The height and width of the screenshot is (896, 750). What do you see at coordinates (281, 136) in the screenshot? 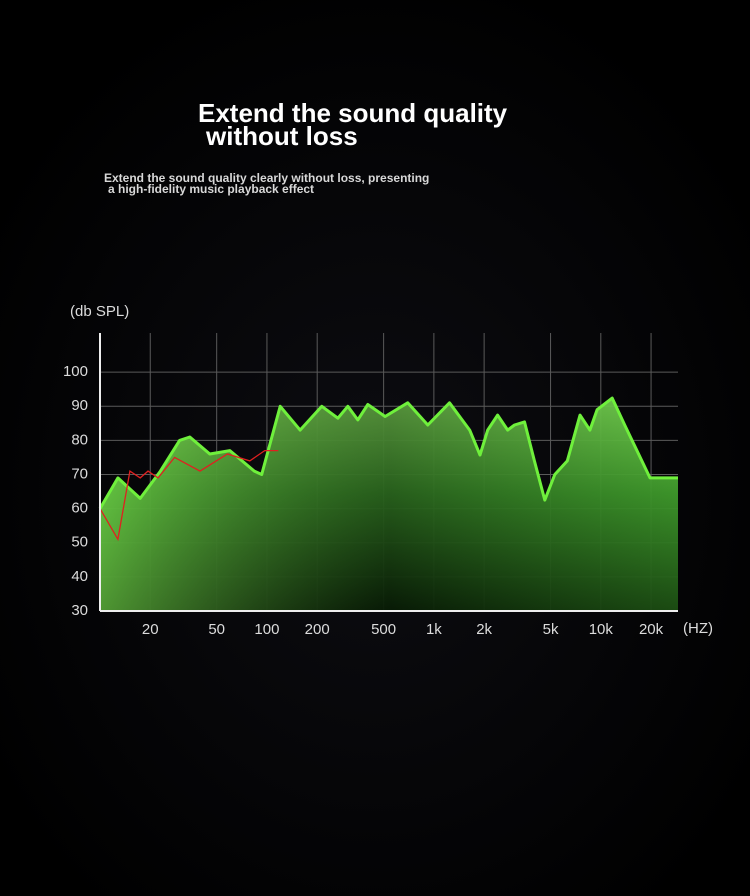
I see `title-line: without loss` at bounding box center [281, 136].